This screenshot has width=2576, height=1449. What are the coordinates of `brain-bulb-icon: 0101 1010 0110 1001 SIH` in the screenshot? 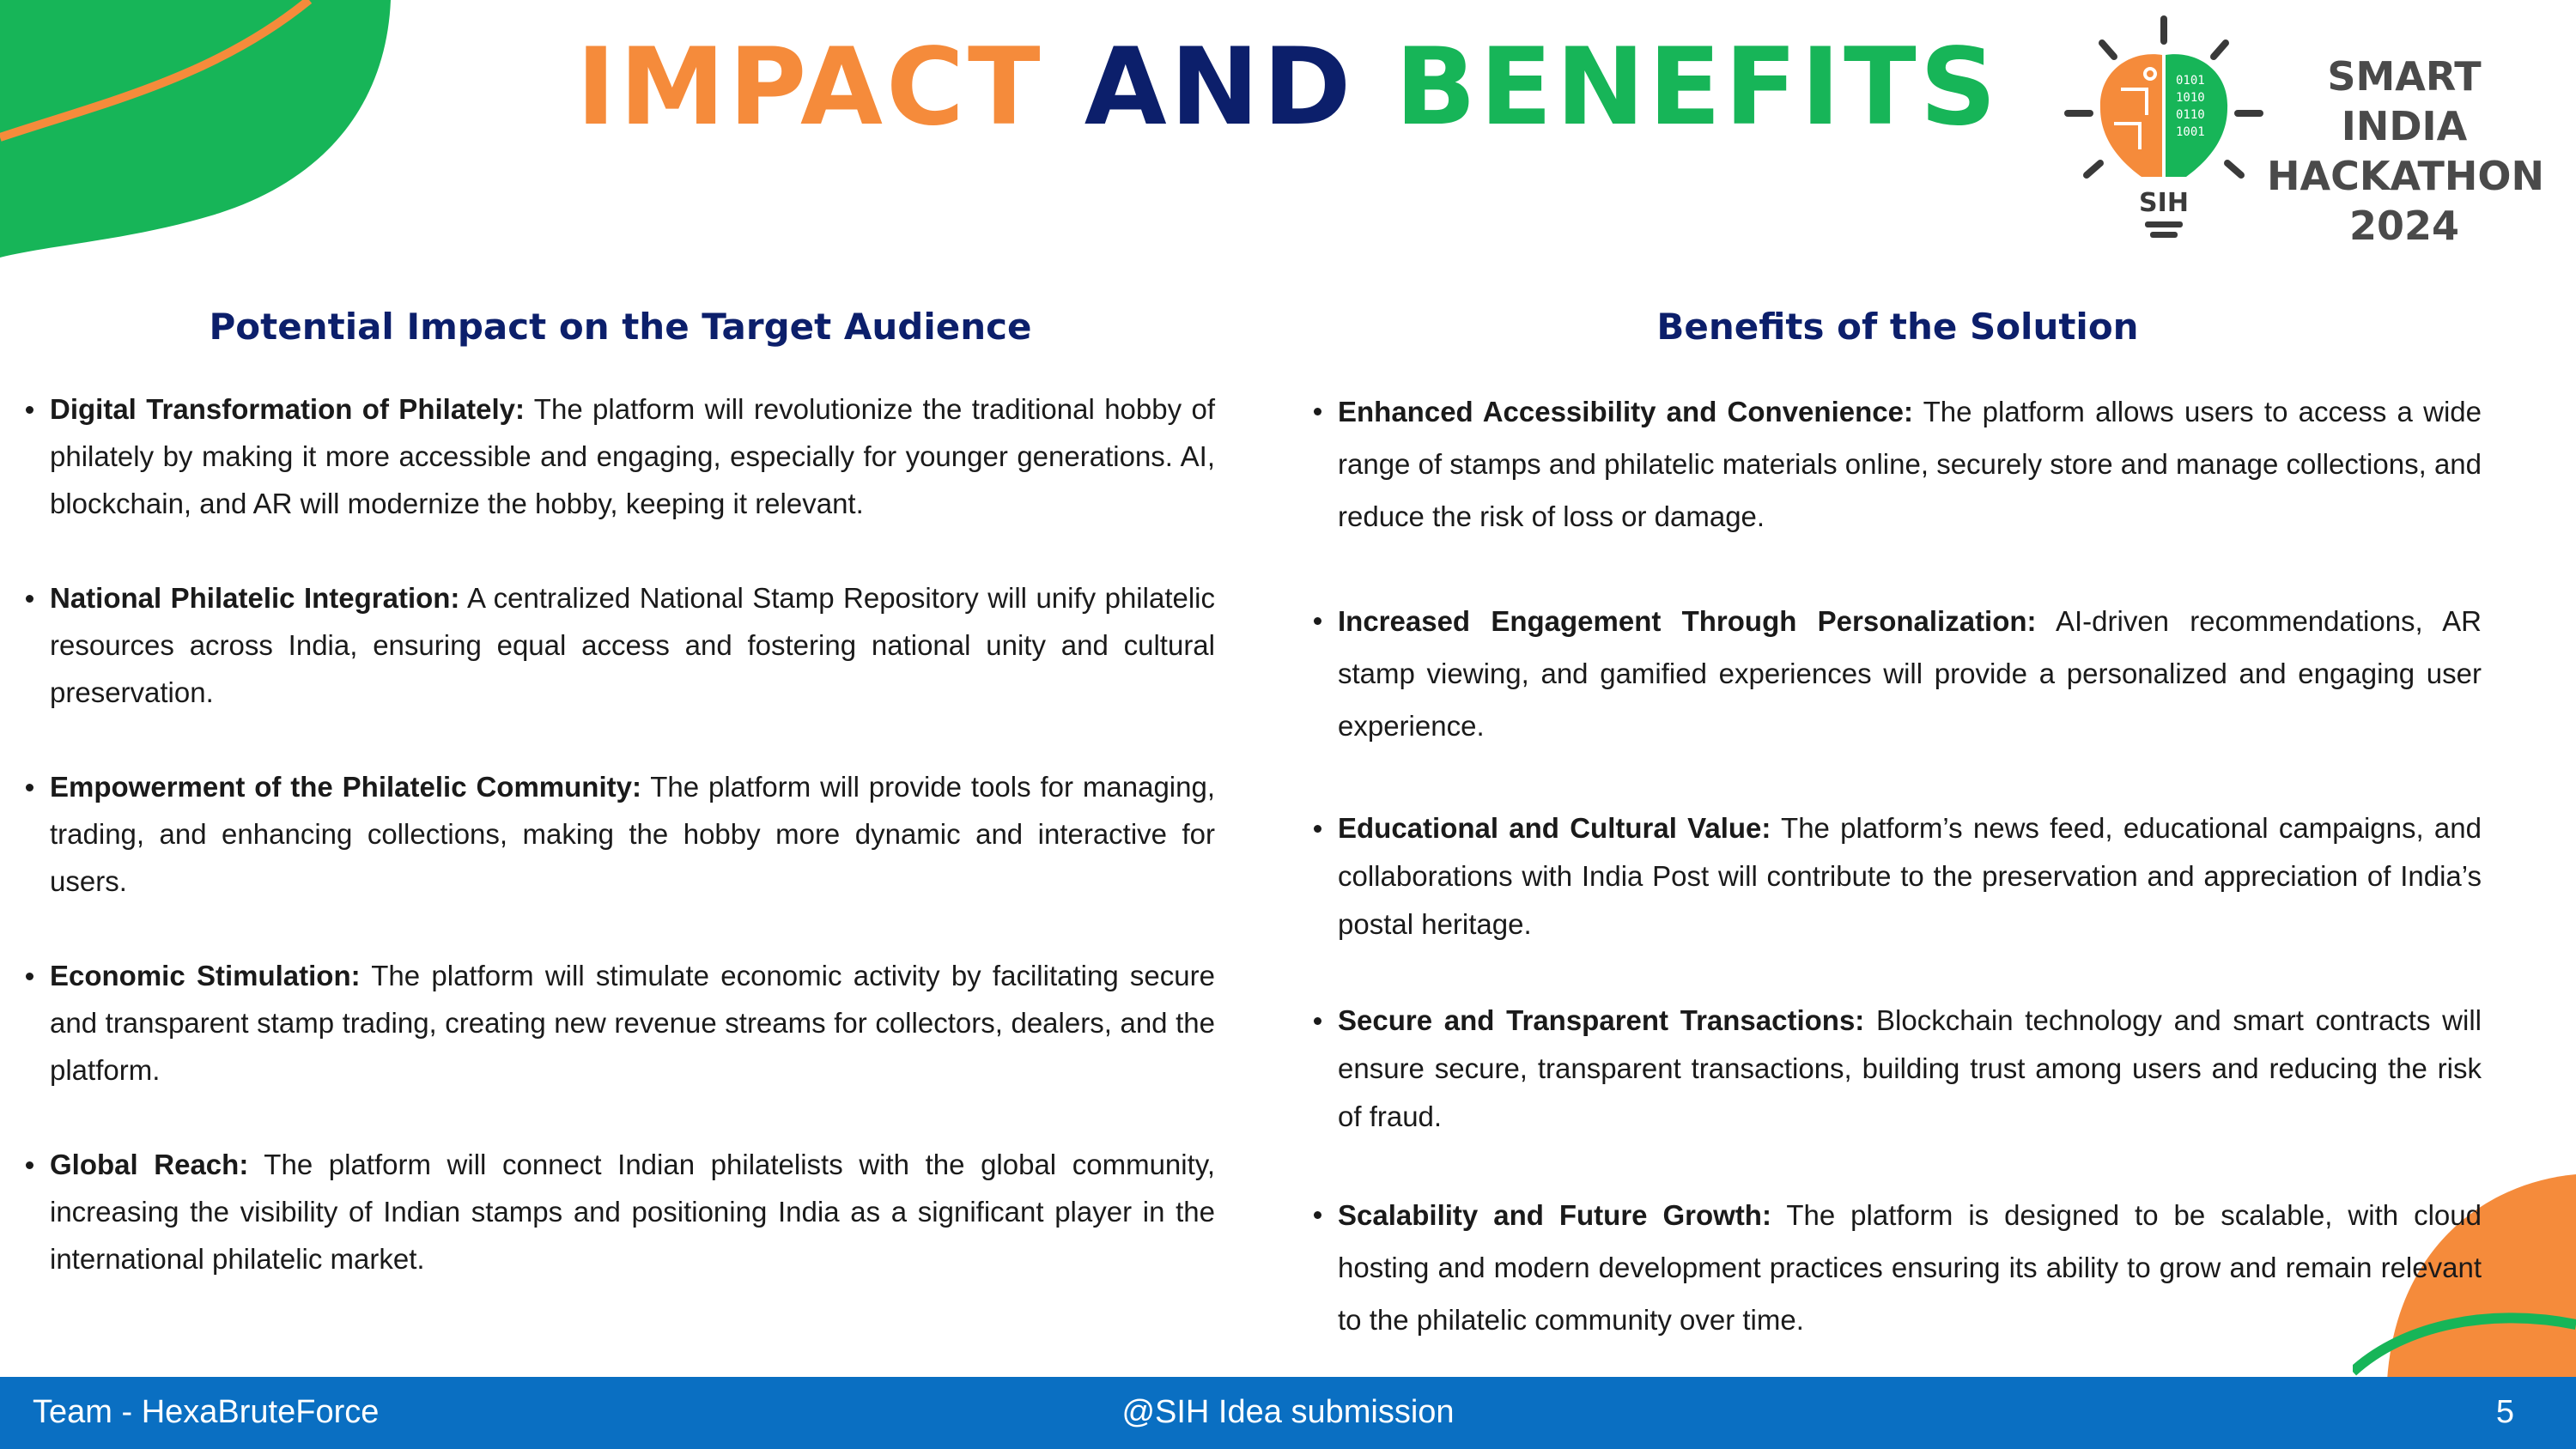 It's located at (2163, 126).